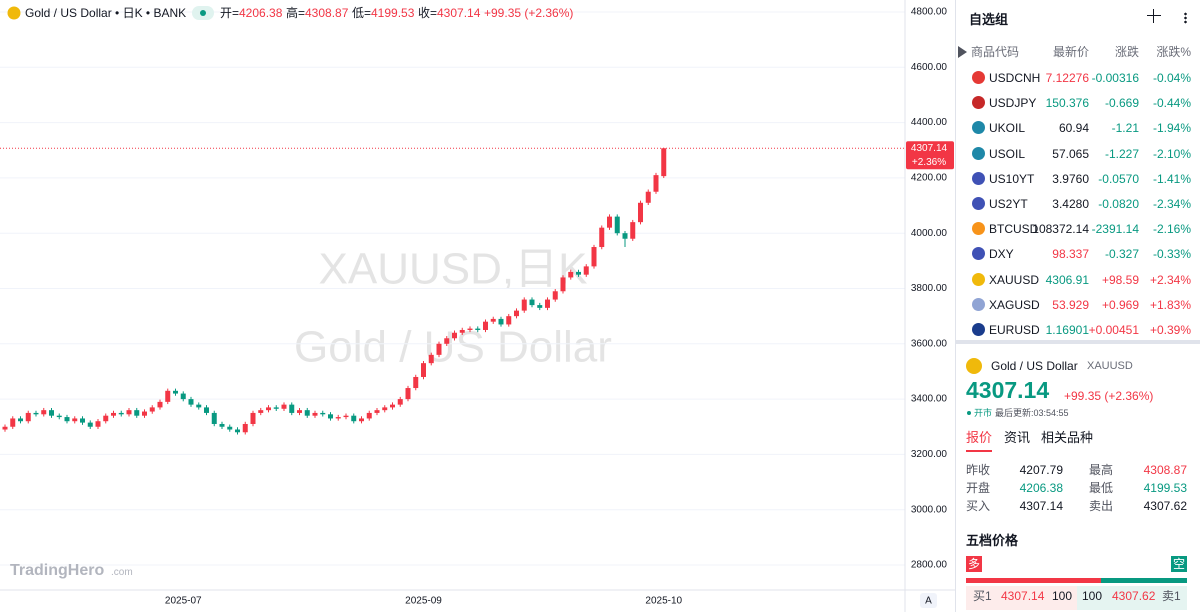  What do you see at coordinates (1017, 437) in the screenshot?
I see `tab: 资讯` at bounding box center [1017, 437].